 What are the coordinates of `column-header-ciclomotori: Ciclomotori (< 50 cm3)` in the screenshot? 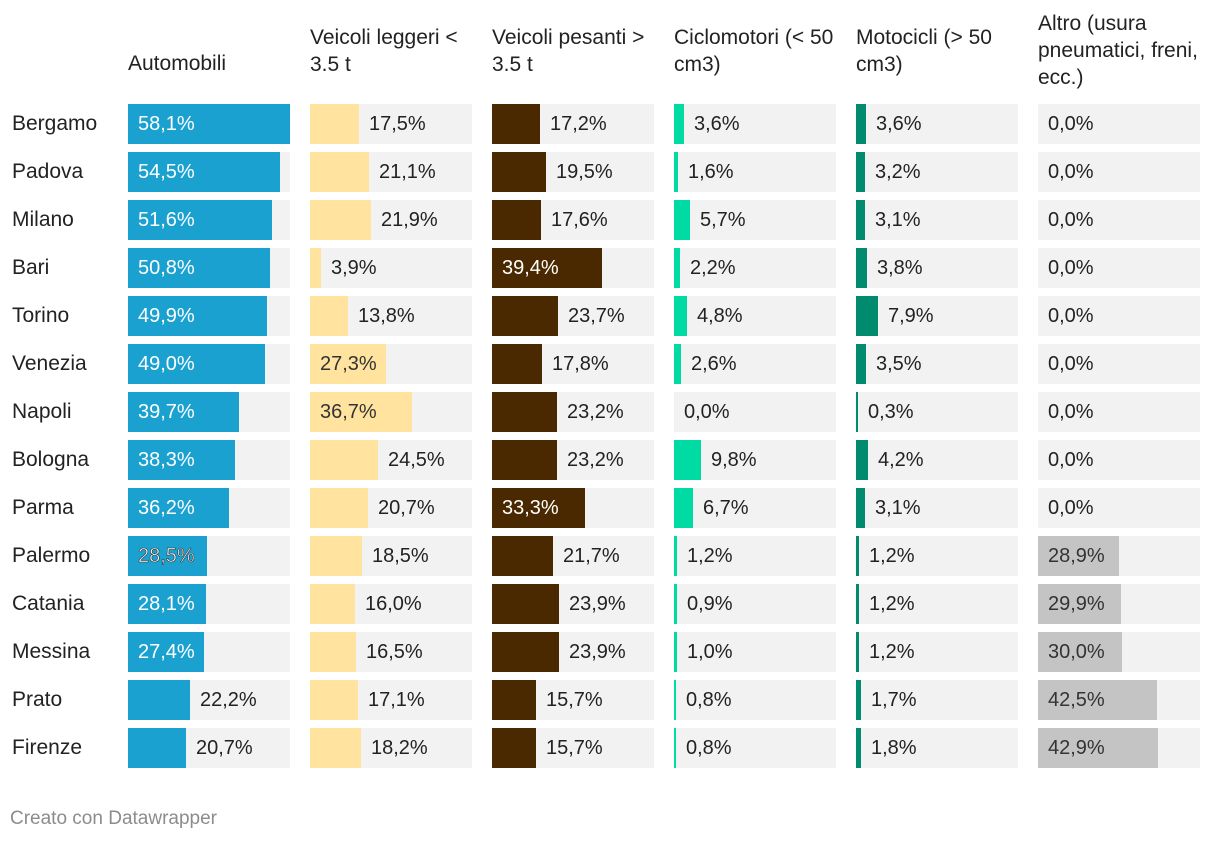 It's located at (754, 50).